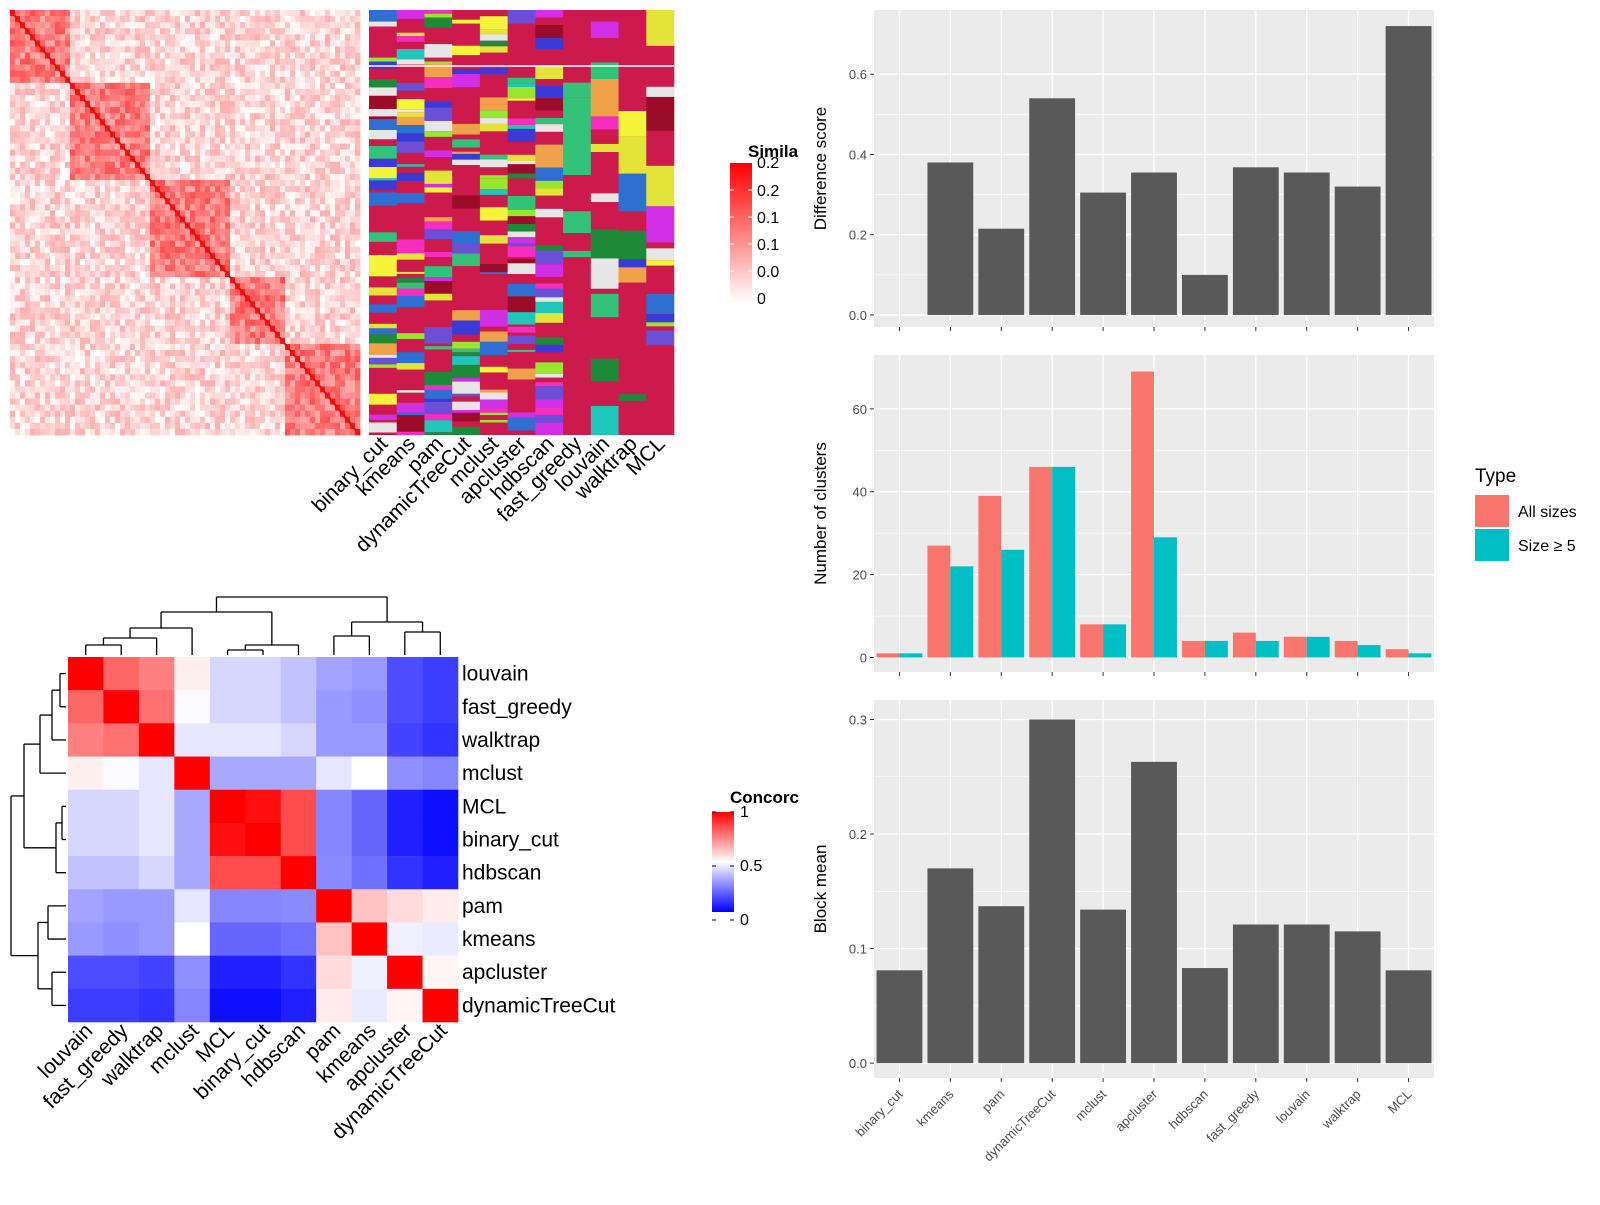 The width and height of the screenshot is (1600, 1205). Describe the element at coordinates (764, 225) in the screenshot. I see `similarity-legend: Simila 0.20.20.10.10.00` at that location.